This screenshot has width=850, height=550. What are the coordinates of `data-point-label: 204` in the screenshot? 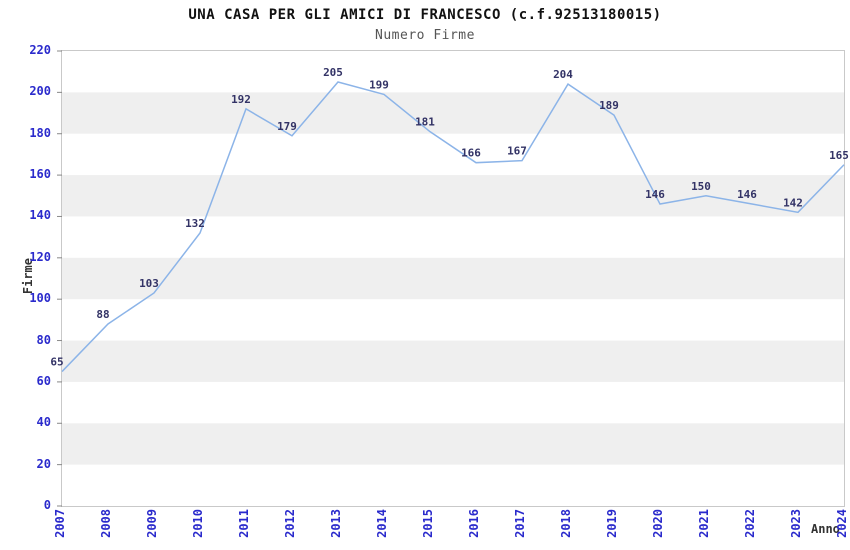 It's located at (563, 74).